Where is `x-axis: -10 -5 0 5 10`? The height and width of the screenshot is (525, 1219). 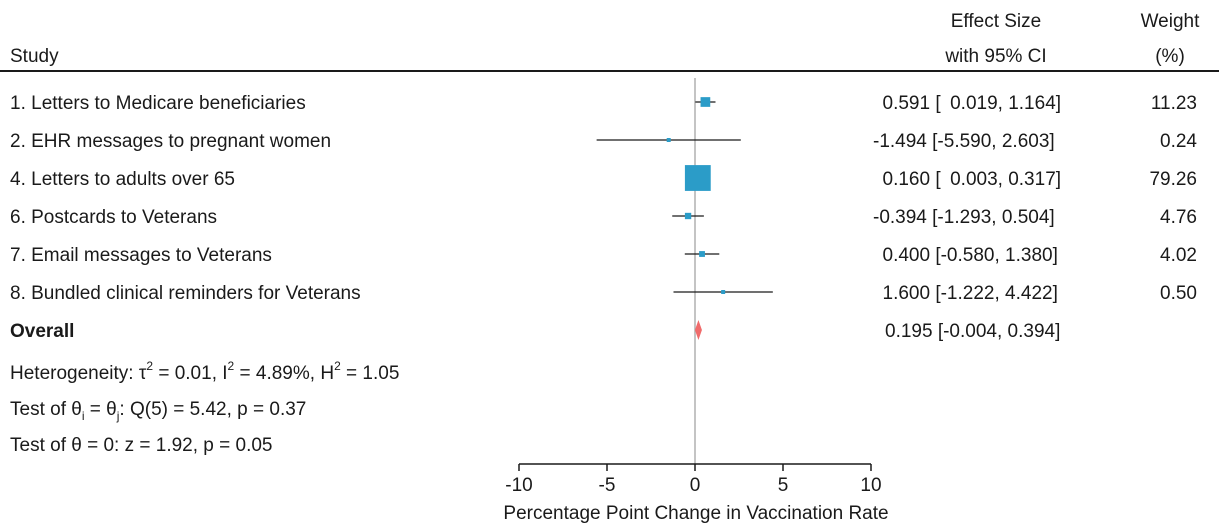 x-axis: -10 -5 0 5 10 is located at coordinates (693, 479).